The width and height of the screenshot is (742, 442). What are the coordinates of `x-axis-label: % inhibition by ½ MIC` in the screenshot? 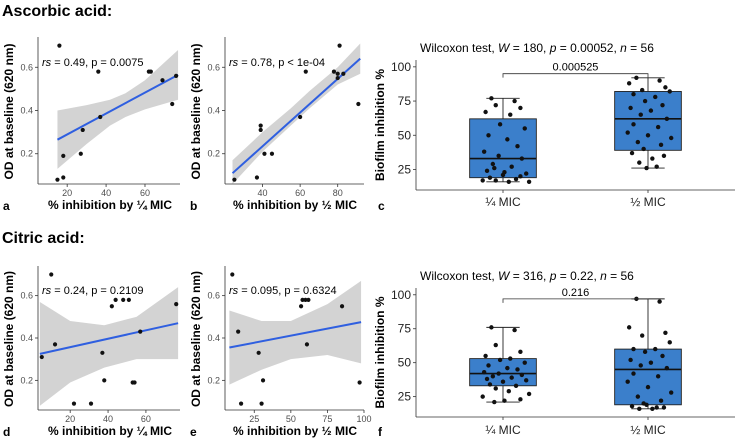 It's located at (295, 205).